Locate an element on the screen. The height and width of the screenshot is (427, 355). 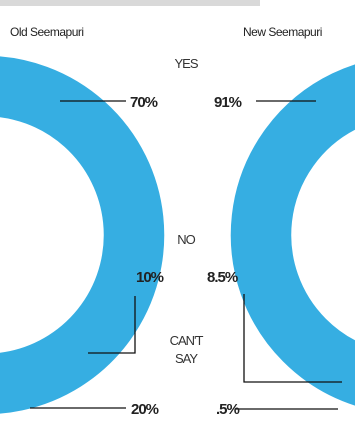
pct-new-cantsay: .5% is located at coordinates (228, 409).